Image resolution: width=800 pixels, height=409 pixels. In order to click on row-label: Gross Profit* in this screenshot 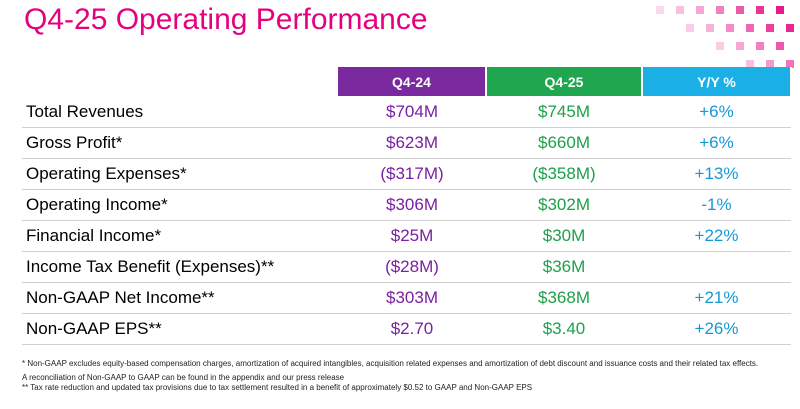, I will do `click(180, 143)`.